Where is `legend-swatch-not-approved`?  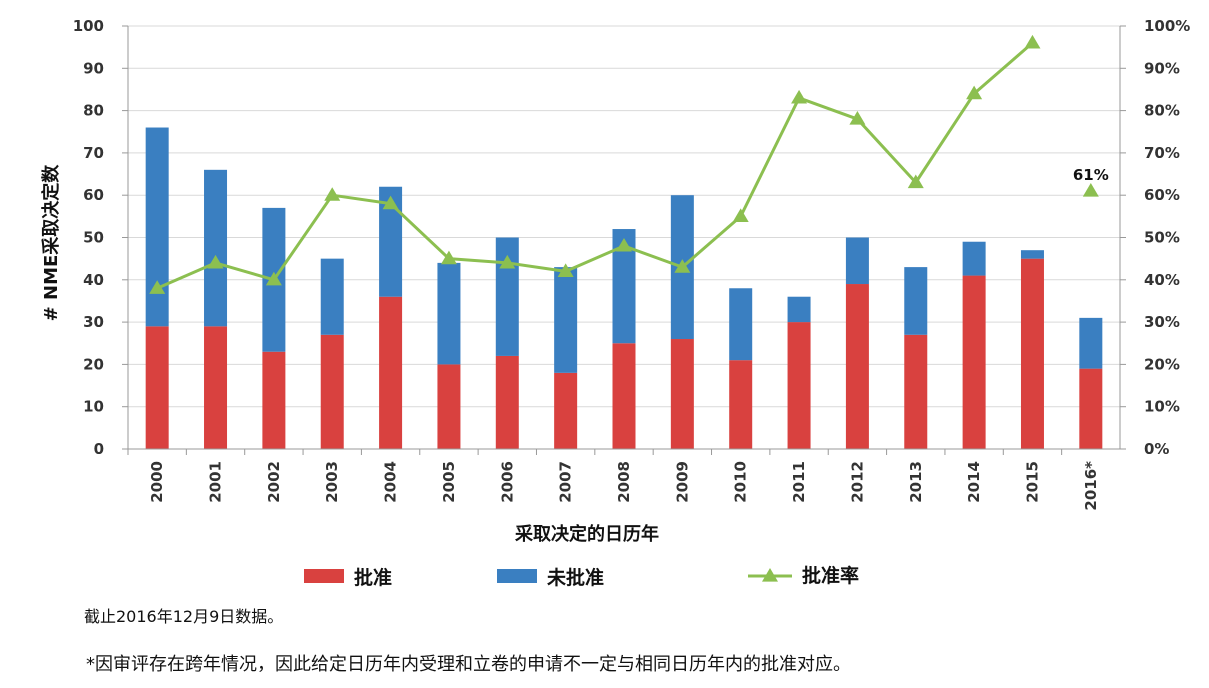
legend-swatch-not-approved is located at coordinates (517, 576).